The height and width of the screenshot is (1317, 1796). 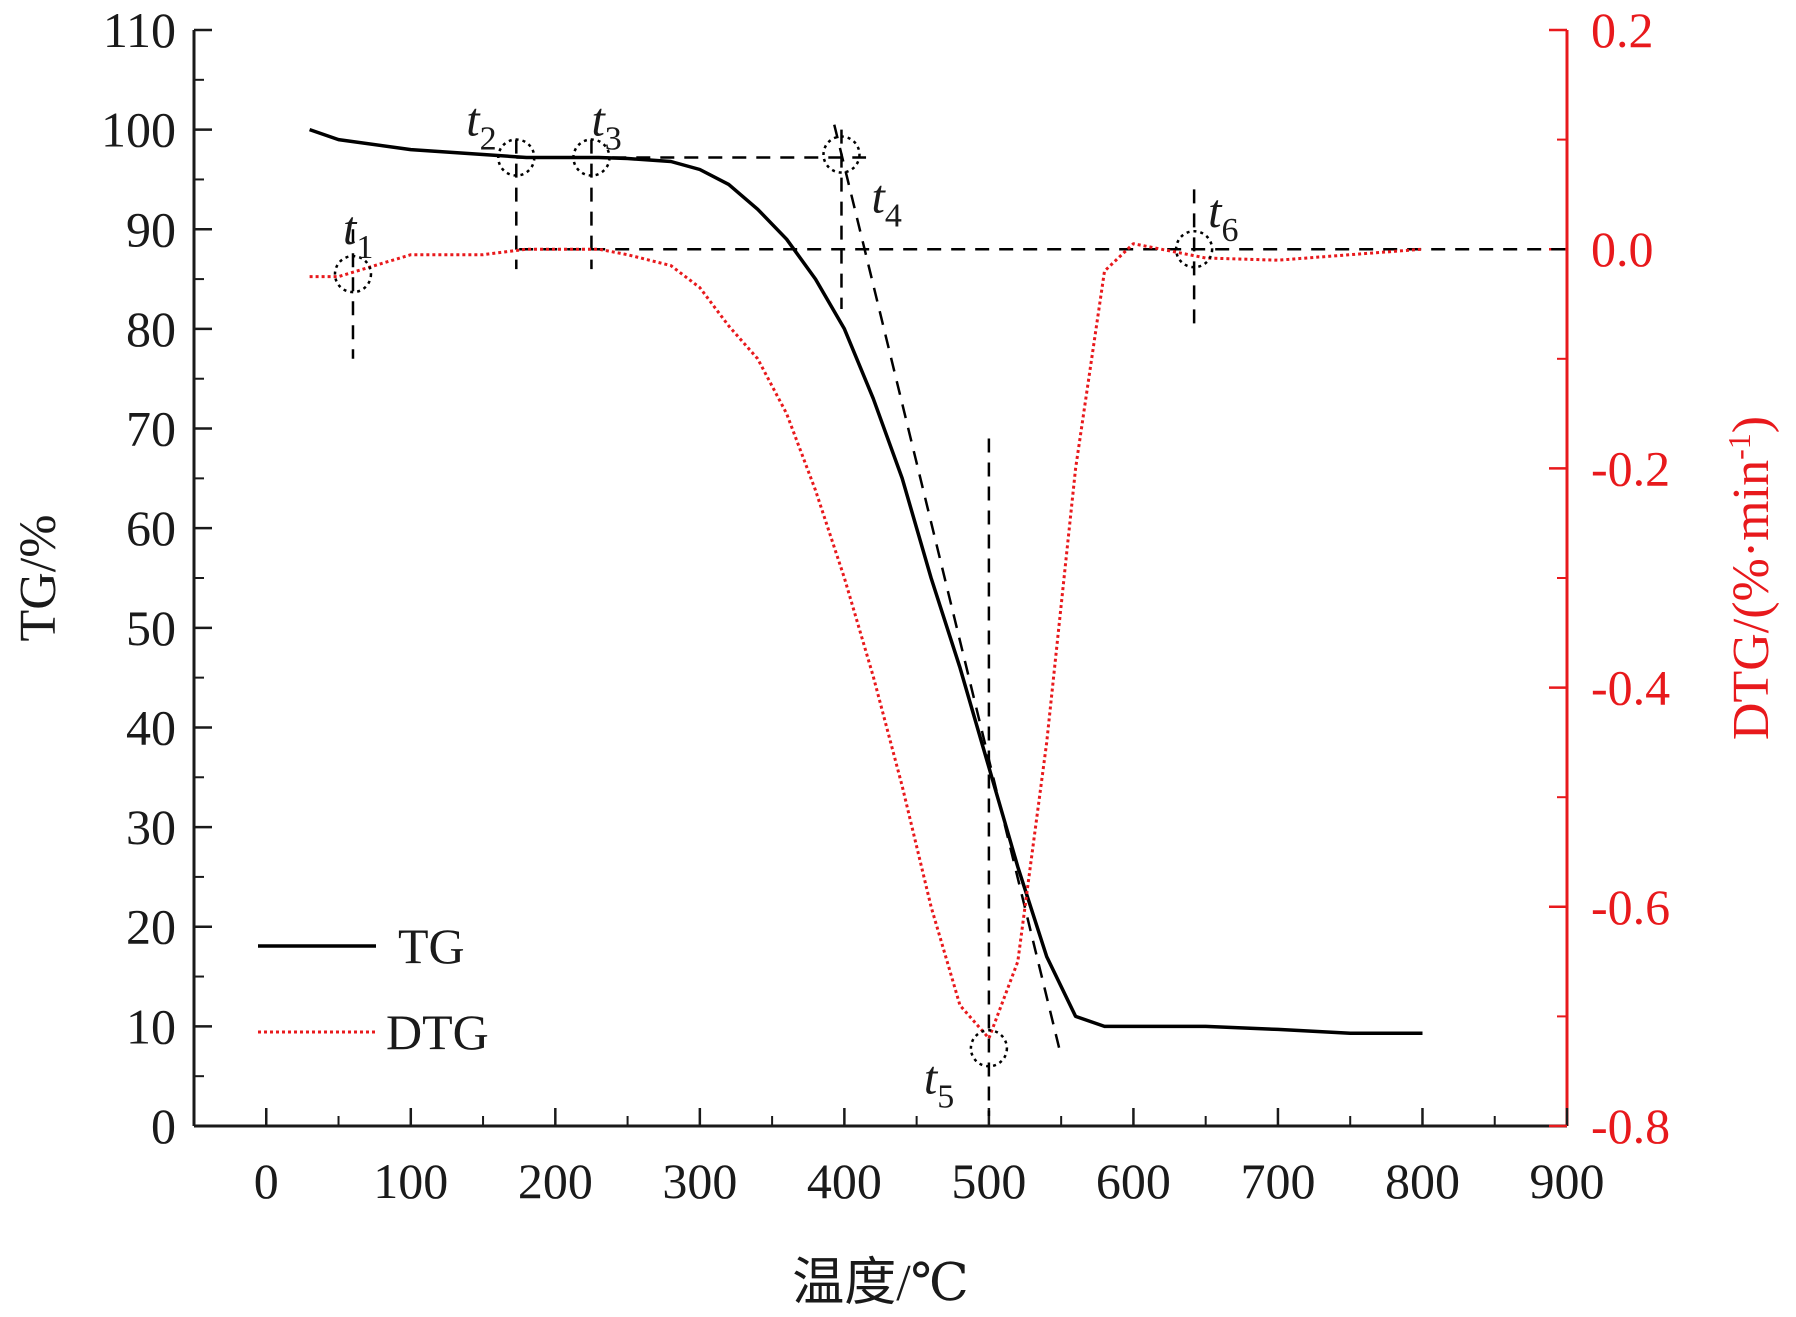 I want to click on annotation-t6: t6, so click(x=1223, y=217).